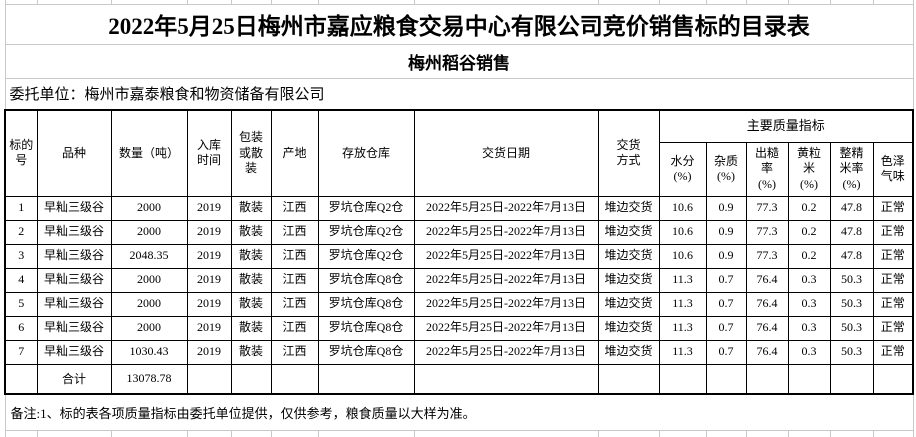 This screenshot has height=437, width=916. Describe the element at coordinates (366, 153) in the screenshot. I see `header-warehouse: 存放仓库` at that location.